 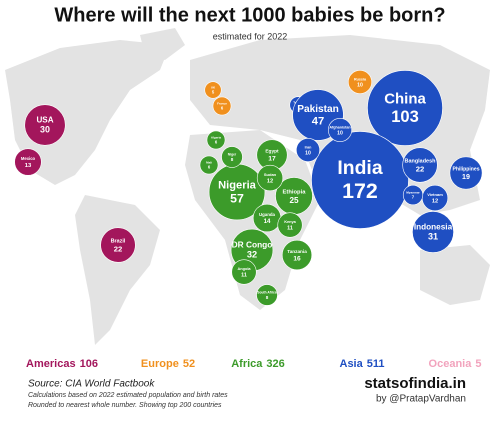 I want to click on legend-entry: Africa 326, so click(x=258, y=364).